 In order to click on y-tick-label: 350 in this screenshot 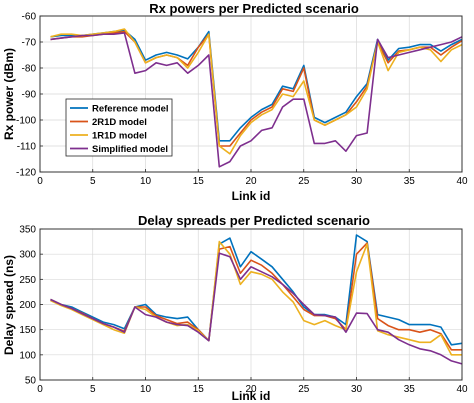, I will do `click(27, 230)`.